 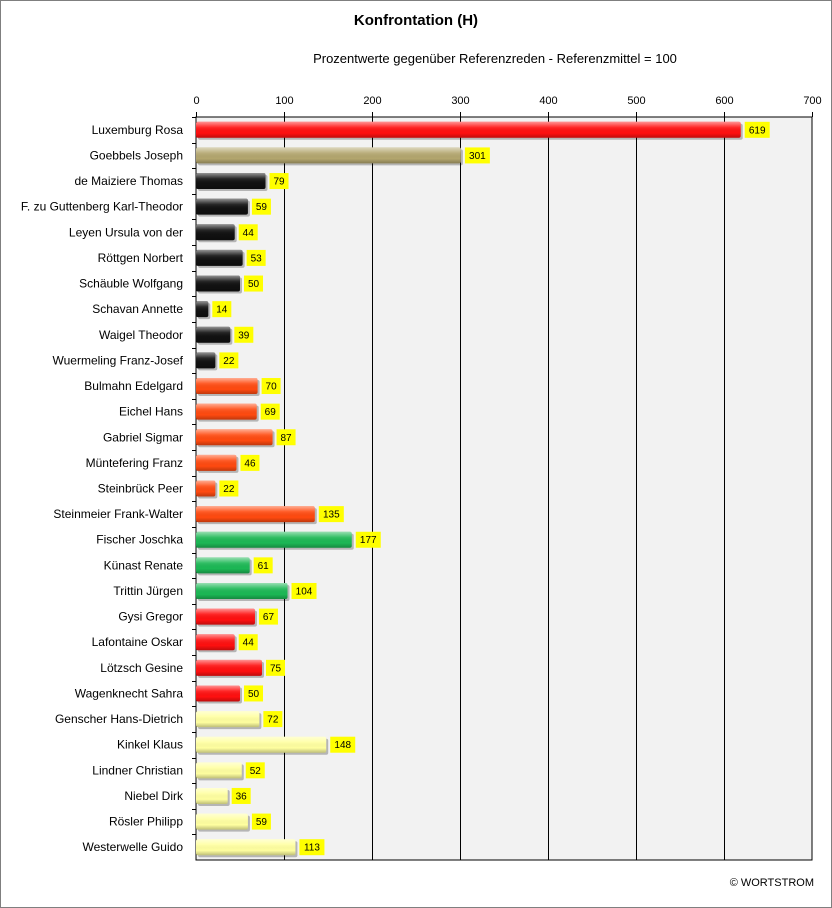 What do you see at coordinates (134, 463) in the screenshot?
I see `category-label: Müntefering Franz` at bounding box center [134, 463].